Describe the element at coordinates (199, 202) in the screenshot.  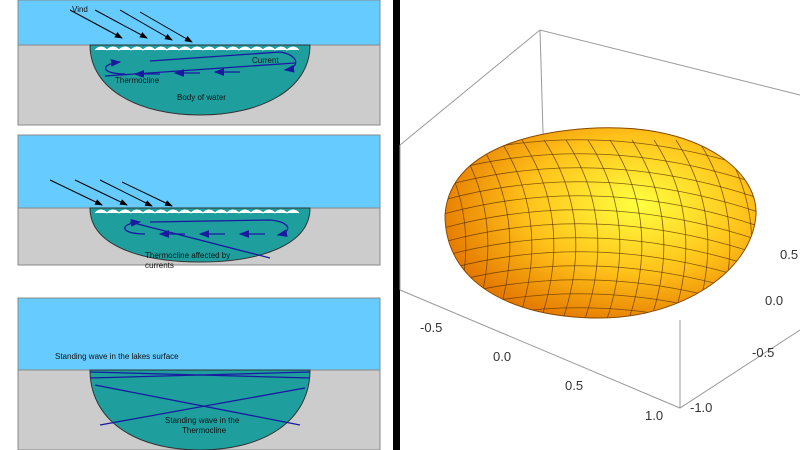
I see `panel-2: Thermocline affected by currents` at that location.